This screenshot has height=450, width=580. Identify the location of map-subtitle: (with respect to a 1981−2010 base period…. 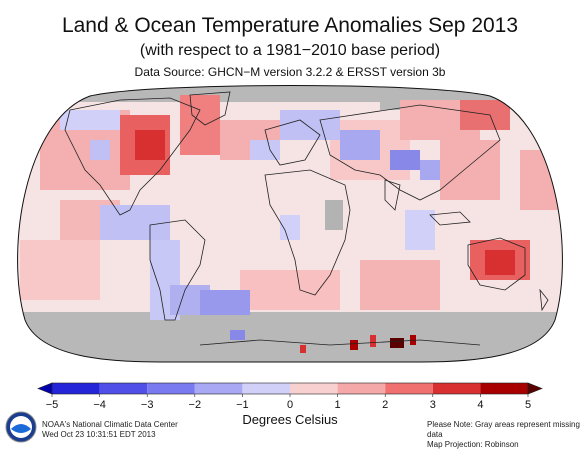
(290, 50).